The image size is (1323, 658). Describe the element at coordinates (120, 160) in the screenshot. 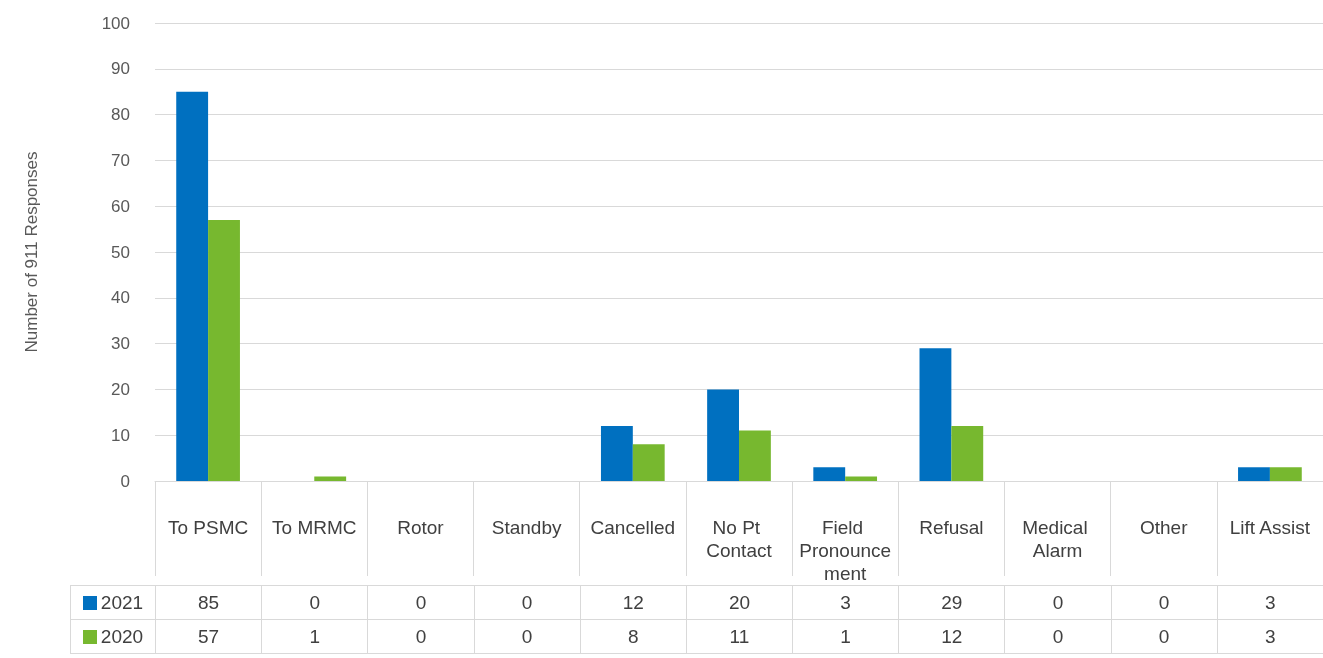

I see `y-tick-label: 70` at that location.